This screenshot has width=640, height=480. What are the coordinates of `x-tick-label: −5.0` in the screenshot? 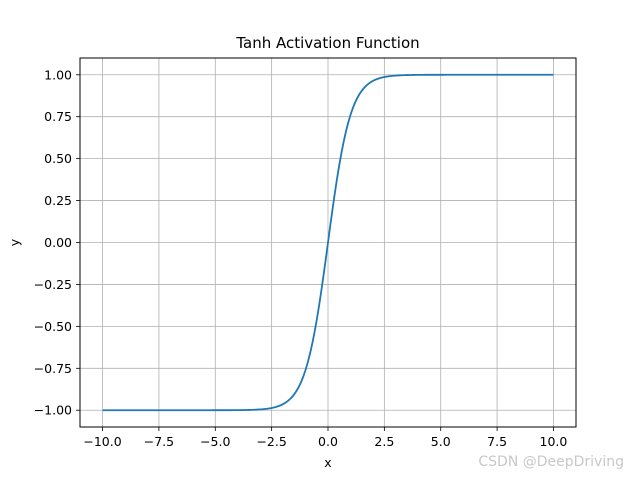 It's located at (215, 441).